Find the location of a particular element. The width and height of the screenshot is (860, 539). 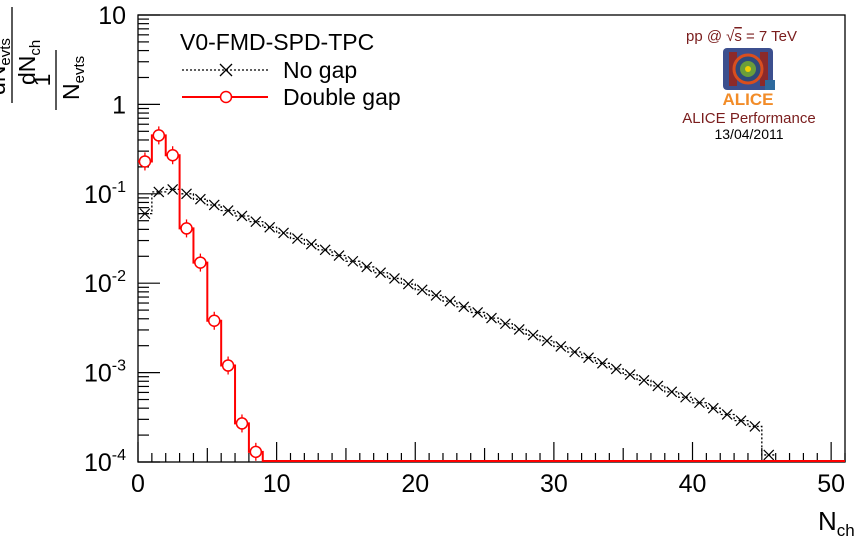

y-label-prefactor-denominator: Nevts is located at coordinates (73, 78).